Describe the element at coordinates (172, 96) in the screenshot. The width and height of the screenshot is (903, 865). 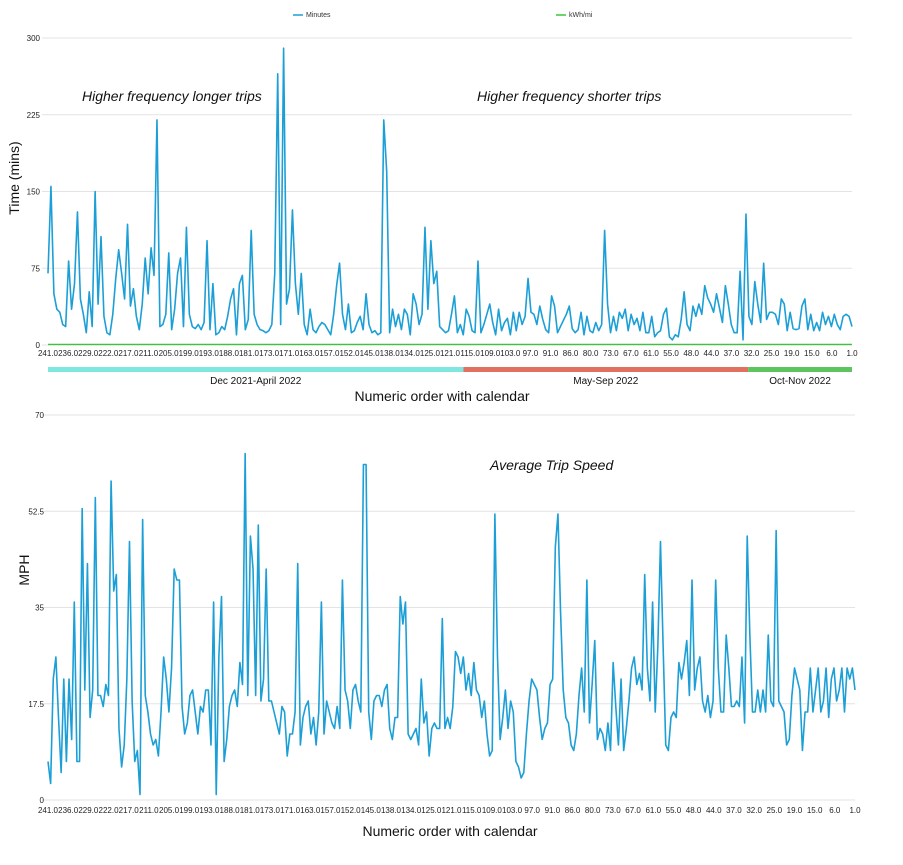
I see `annotation-longer-trips: Higher frequency longer trips` at that location.